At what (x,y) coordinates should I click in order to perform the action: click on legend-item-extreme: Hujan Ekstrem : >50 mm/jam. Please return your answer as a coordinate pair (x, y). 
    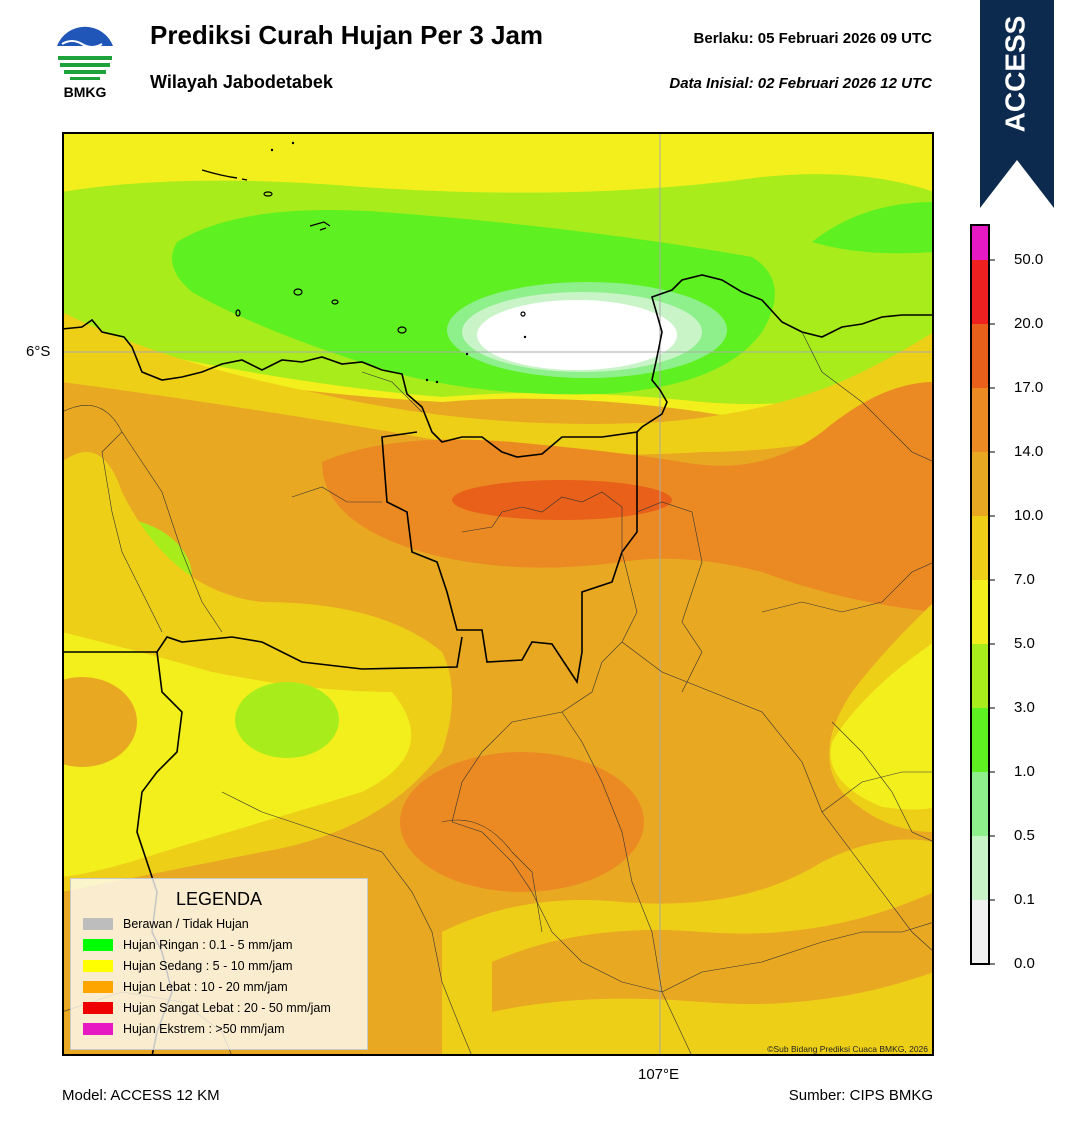
    Looking at the image, I should click on (184, 1029).